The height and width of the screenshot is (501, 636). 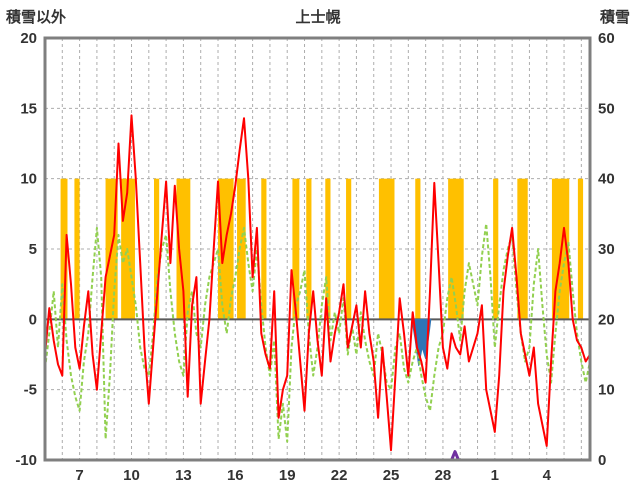 What do you see at coordinates (28, 108) in the screenshot?
I see `svg-text: 15` at bounding box center [28, 108].